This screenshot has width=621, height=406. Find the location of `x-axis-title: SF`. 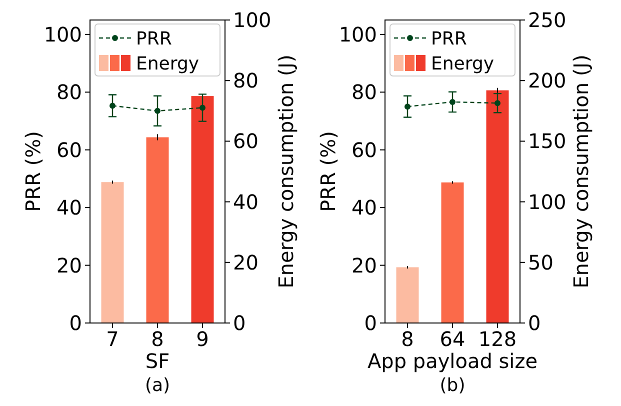

x-axis-title: SF is located at coordinates (157, 361).